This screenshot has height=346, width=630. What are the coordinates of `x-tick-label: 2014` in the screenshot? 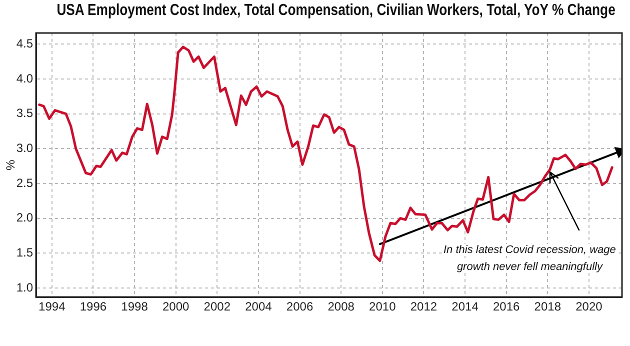 It's located at (465, 307).